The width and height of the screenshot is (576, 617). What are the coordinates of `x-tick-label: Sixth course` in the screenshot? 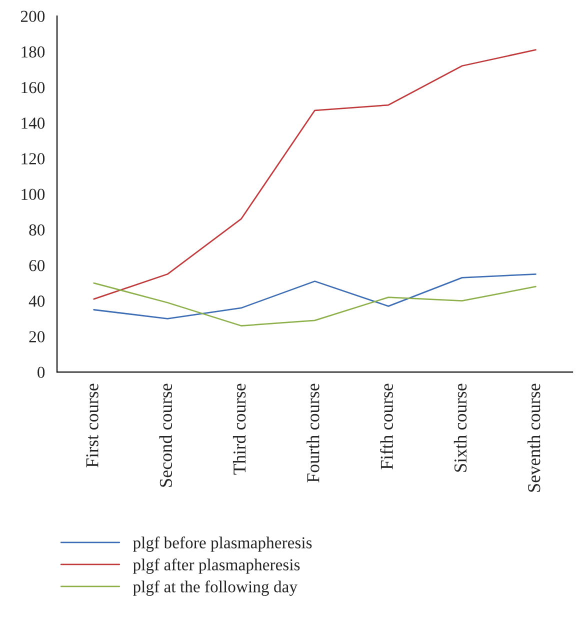 It's located at (460, 428).